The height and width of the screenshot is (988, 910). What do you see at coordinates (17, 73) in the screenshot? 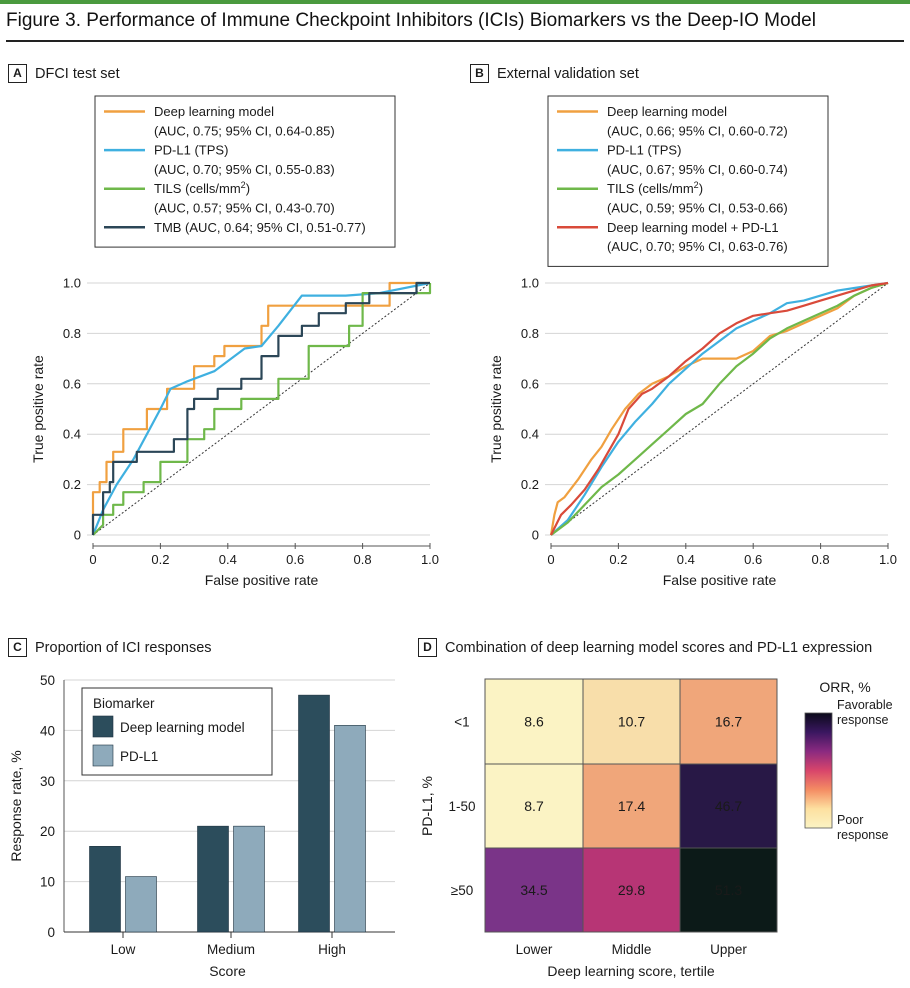
I see `panel-a-letter: A` at bounding box center [17, 73].